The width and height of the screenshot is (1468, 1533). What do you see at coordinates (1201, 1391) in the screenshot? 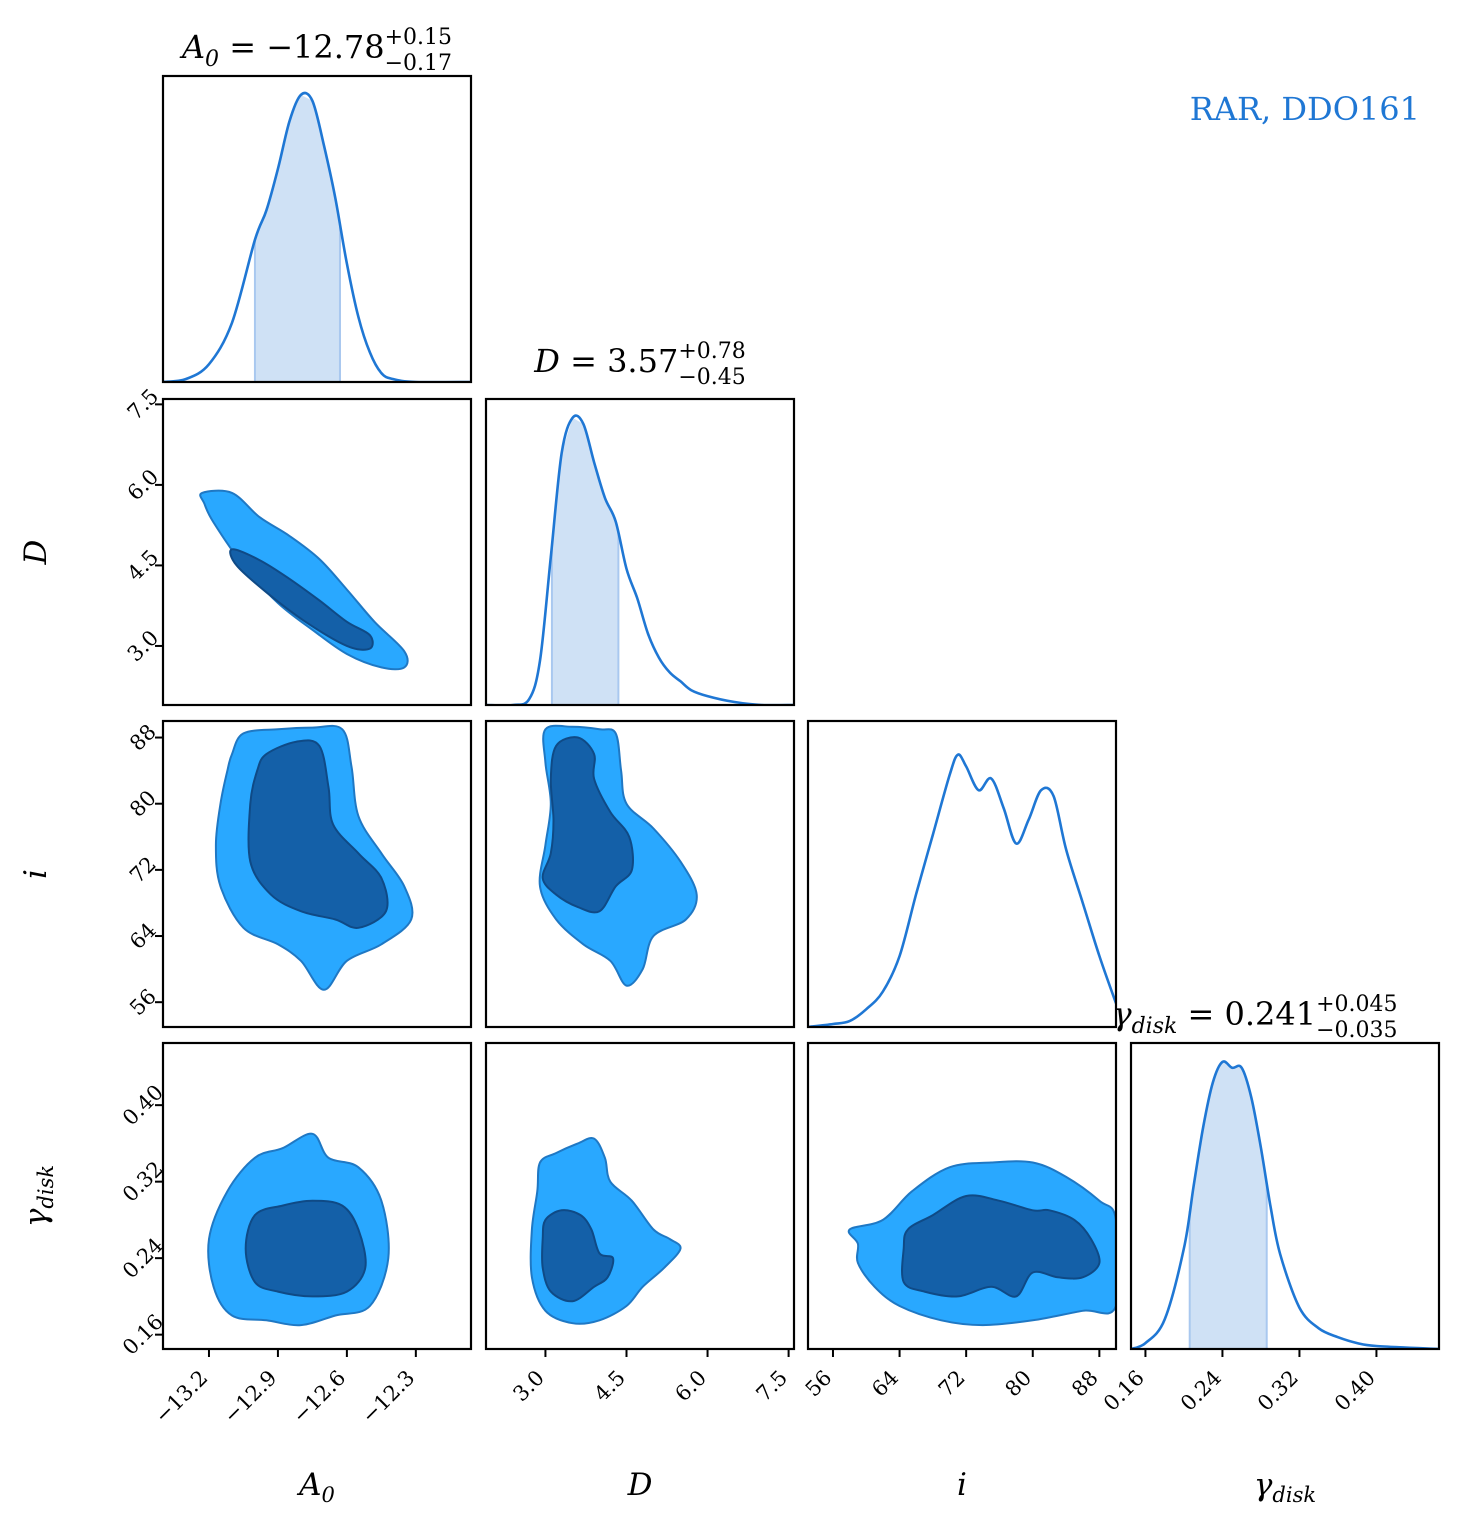
I see `x-tick-label-gamma: 0.24` at bounding box center [1201, 1391].